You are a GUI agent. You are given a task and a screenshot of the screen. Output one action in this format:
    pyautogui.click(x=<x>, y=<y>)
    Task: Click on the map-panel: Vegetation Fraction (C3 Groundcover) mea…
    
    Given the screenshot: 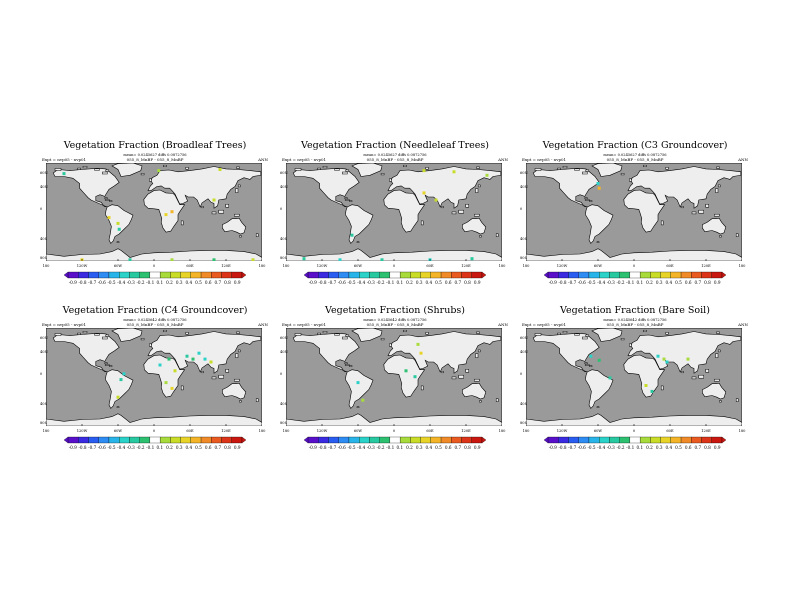 What is the action you would take?
    pyautogui.click(x=635, y=220)
    